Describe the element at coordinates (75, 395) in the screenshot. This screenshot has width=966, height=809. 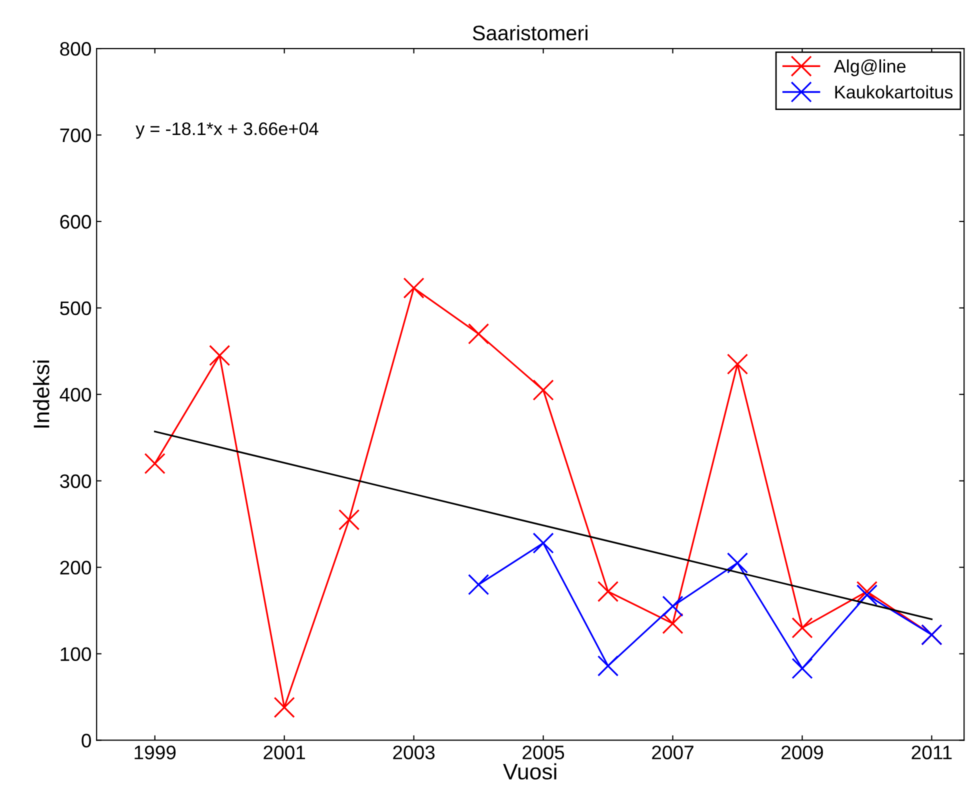
I see `y-tick-label: 400` at that location.